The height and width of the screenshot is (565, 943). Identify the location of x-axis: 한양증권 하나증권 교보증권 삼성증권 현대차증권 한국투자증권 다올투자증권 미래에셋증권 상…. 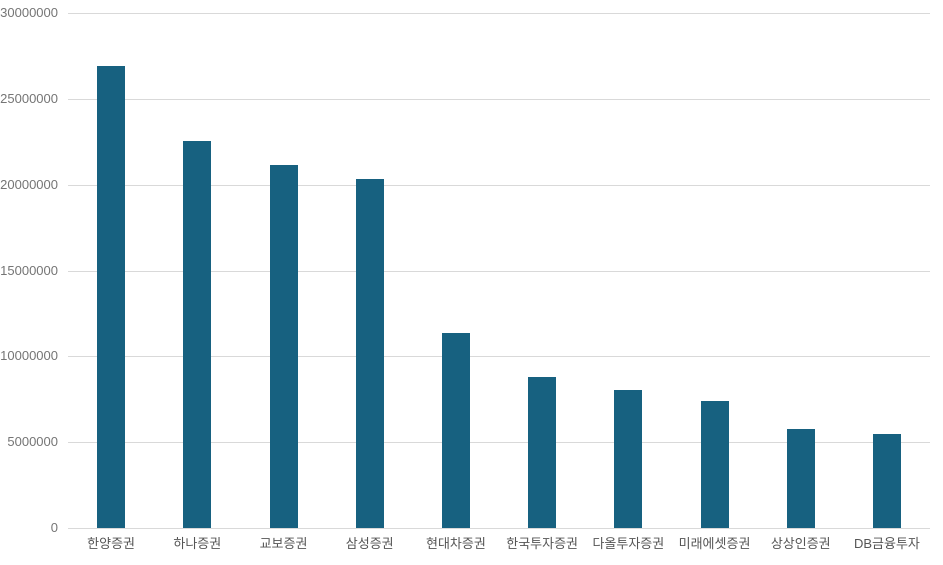
(499, 544).